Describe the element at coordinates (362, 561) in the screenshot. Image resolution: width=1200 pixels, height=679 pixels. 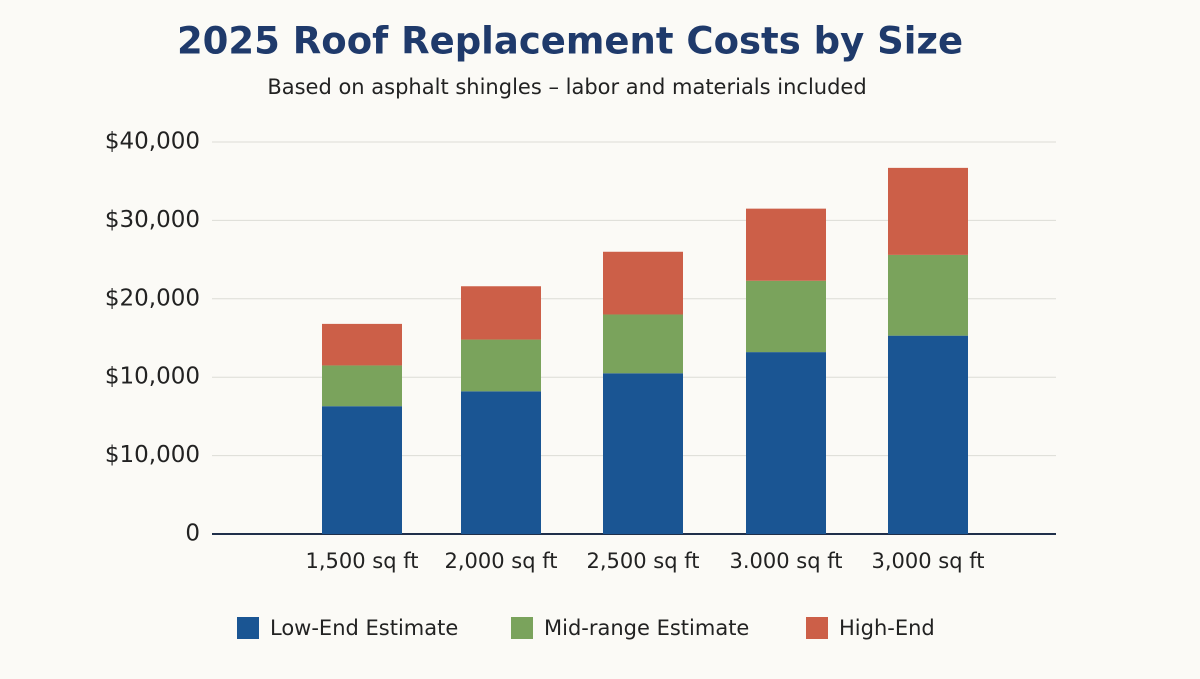
I see `x-tick-label: 1,500 sq ft` at that location.